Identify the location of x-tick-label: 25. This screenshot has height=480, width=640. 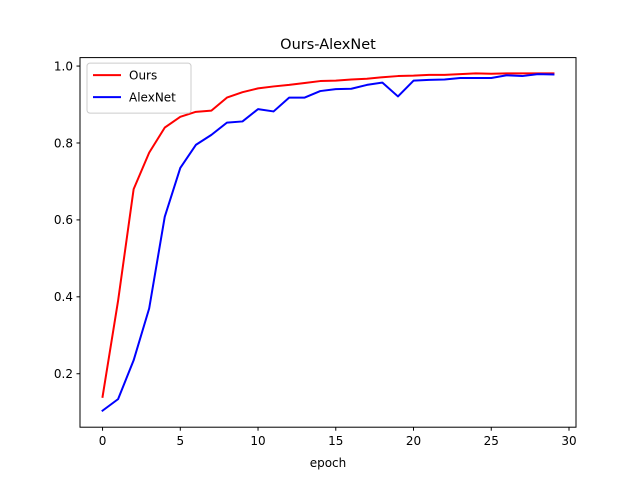
(491, 441).